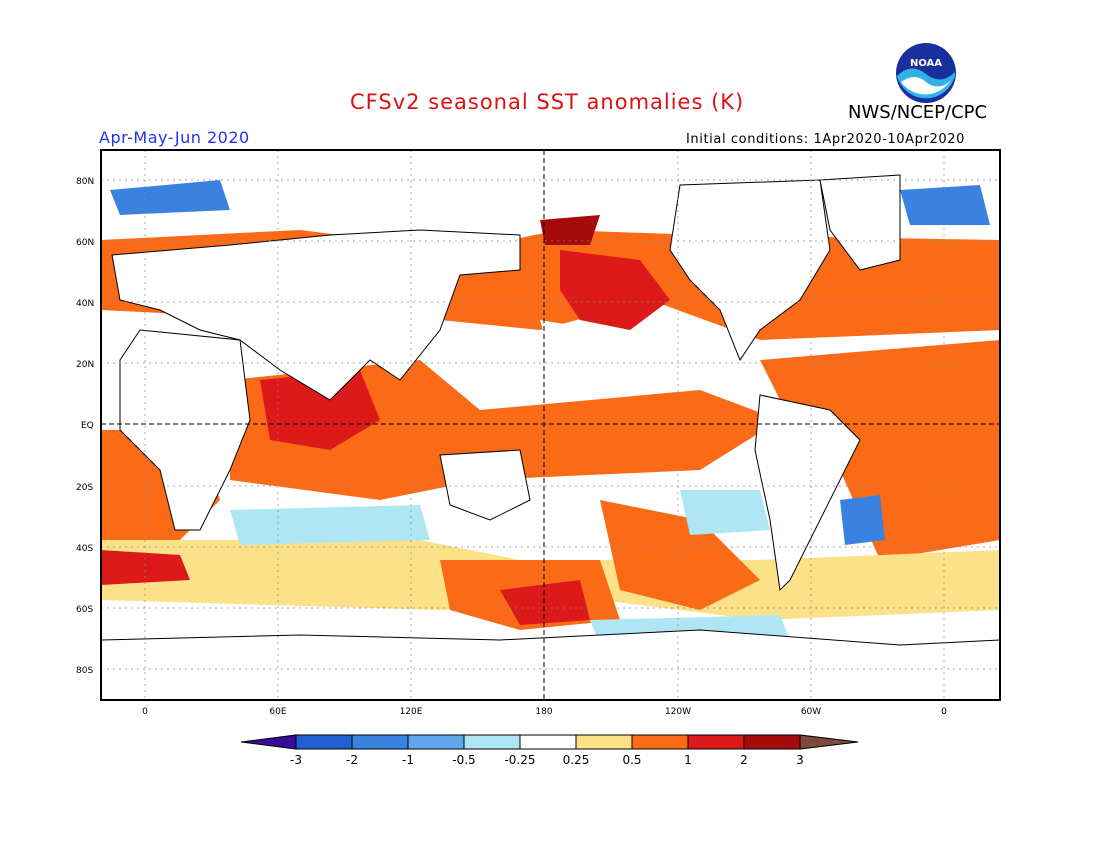  I want to click on chart-title: CFSv2 seasonal SST anomalies (K), so click(547, 102).